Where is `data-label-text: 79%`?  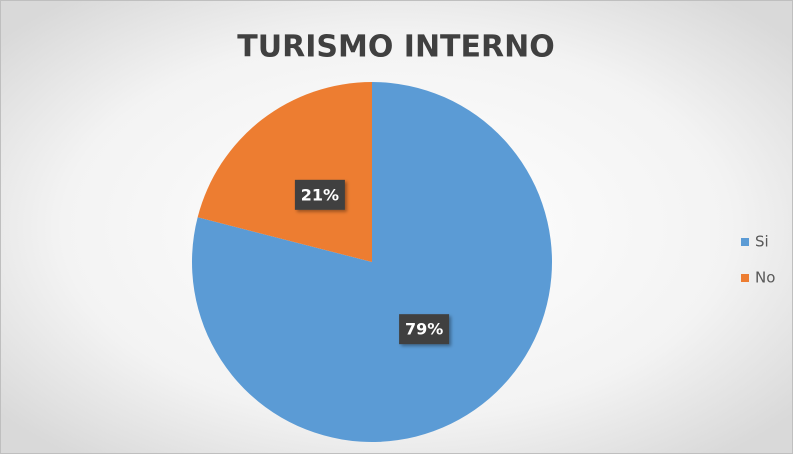
data-label-text: 79% is located at coordinates (424, 329).